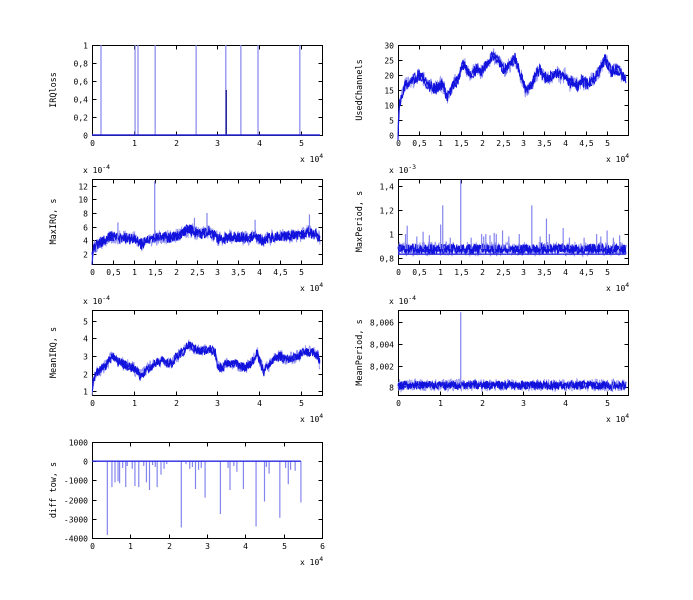  Describe the element at coordinates (81, 82) in the screenshot. I see `y-tick-label: 0,6` at that location.